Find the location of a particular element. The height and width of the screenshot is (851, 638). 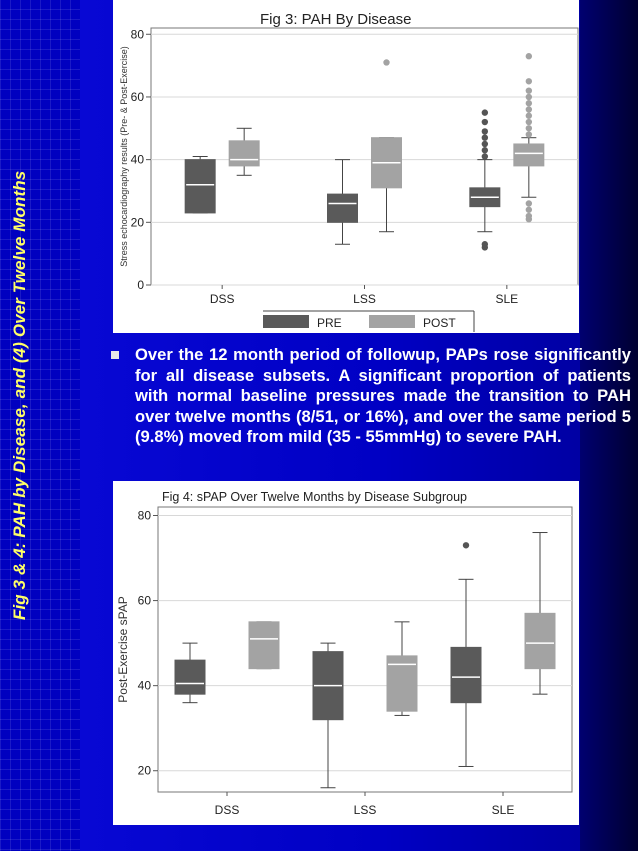

chart-title: Fig 3: PAH By Disease is located at coordinates (335, 19).